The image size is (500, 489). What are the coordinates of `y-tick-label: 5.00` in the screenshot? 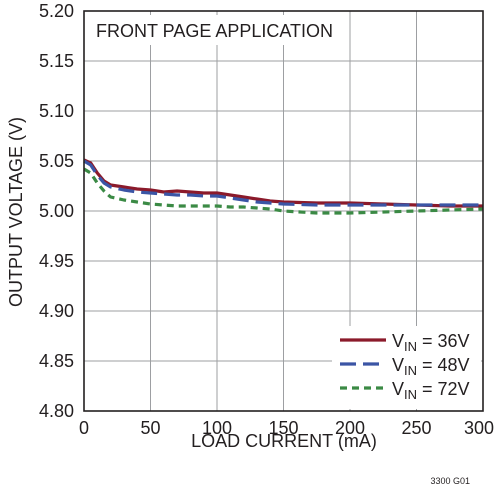 It's located at (56, 211).